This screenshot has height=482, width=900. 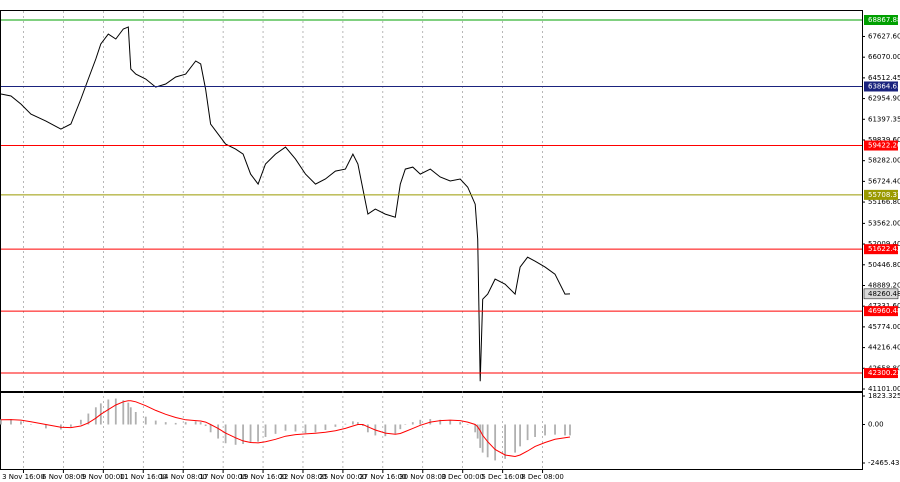 I want to click on level-label: 46960.48, so click(x=884, y=311).